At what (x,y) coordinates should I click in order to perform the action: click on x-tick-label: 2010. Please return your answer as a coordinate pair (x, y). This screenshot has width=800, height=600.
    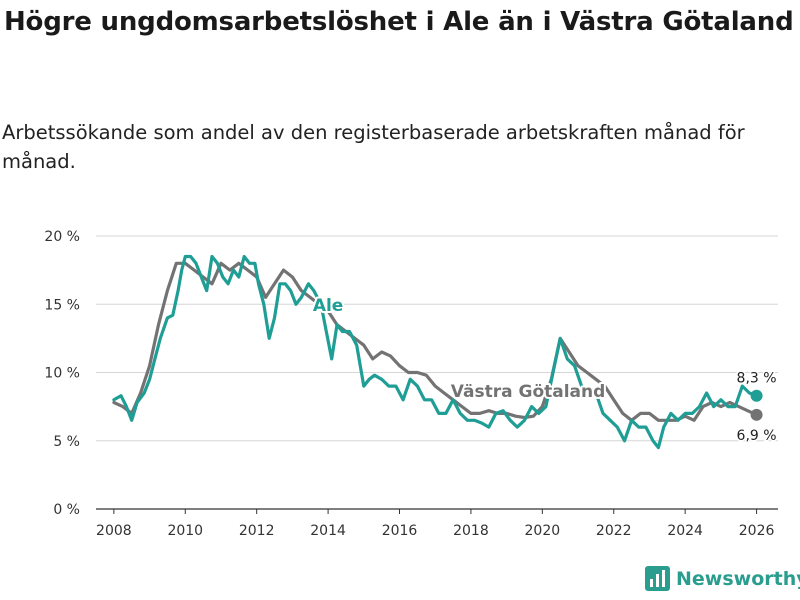
    Looking at the image, I should click on (185, 531).